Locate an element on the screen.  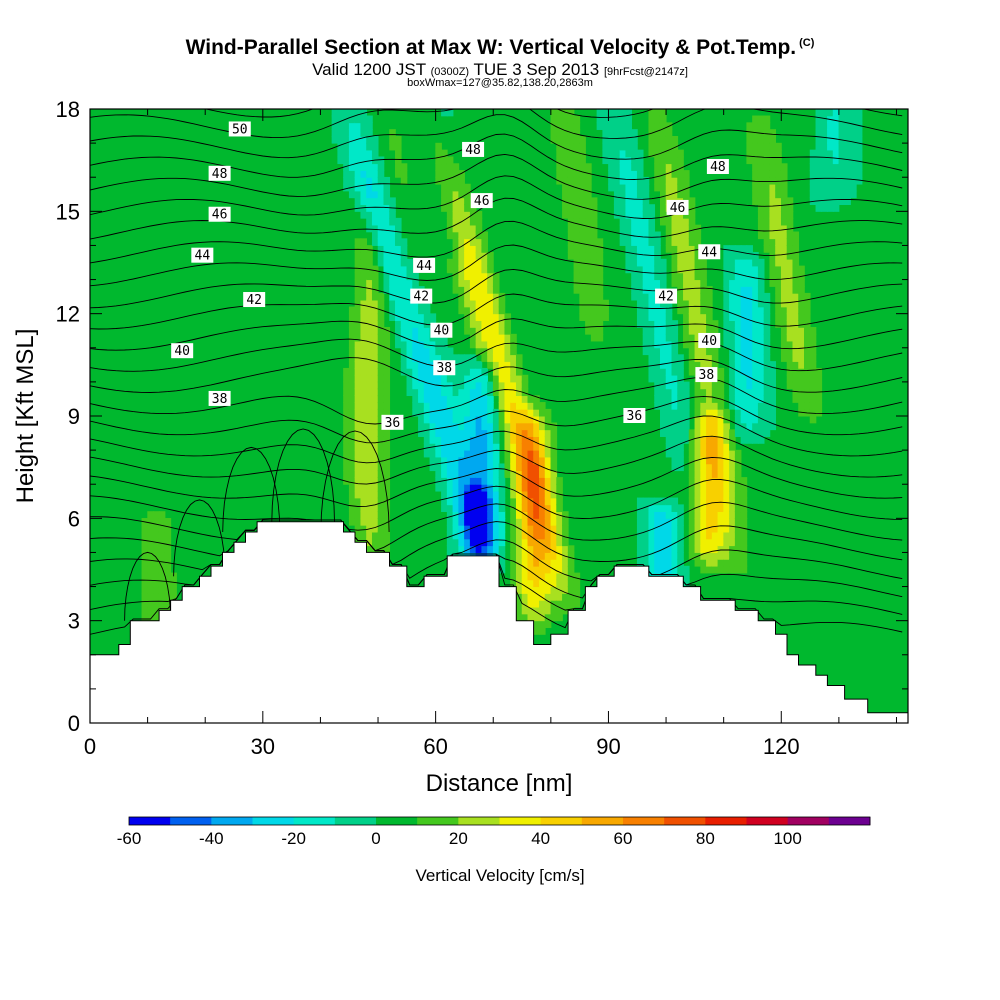
colorbar-swatch is located at coordinates (397, 821).